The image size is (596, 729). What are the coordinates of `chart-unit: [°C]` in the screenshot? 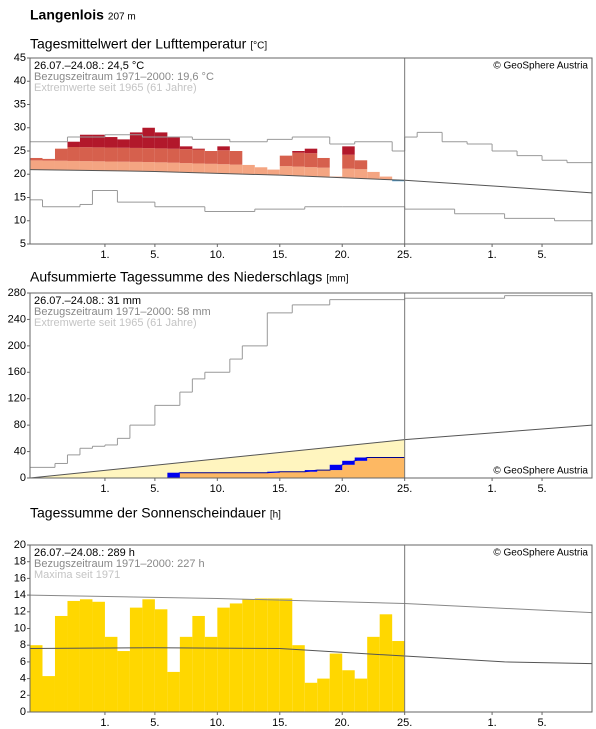 It's located at (258, 46).